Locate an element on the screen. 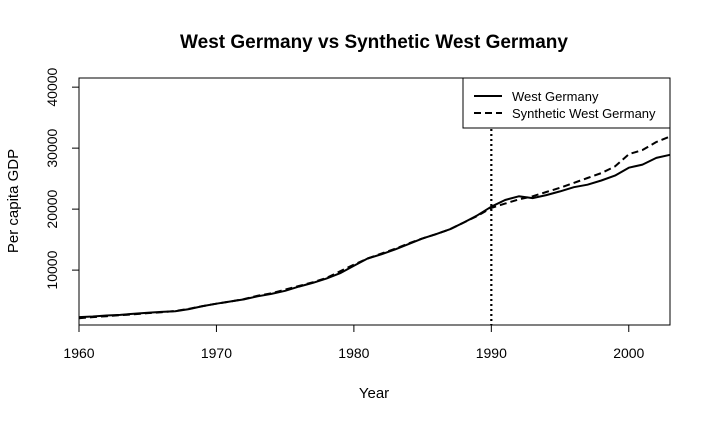  x-axis-label: Year is located at coordinates (374, 393).